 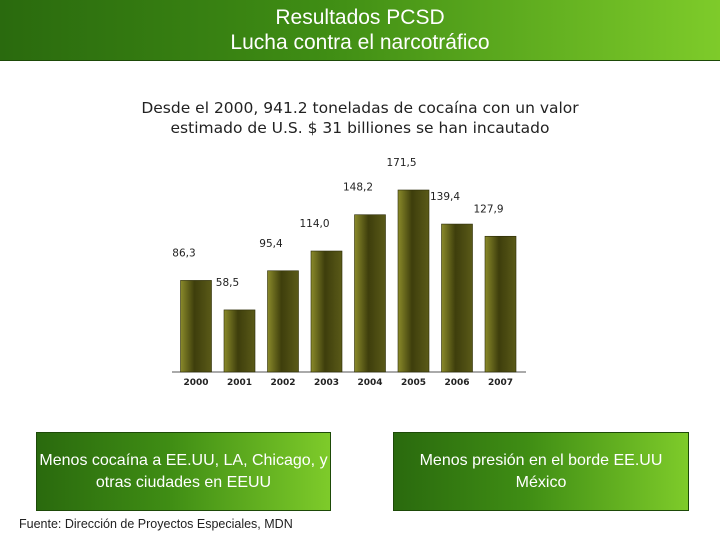 What do you see at coordinates (196, 326) in the screenshot?
I see `bar-2000` at bounding box center [196, 326].